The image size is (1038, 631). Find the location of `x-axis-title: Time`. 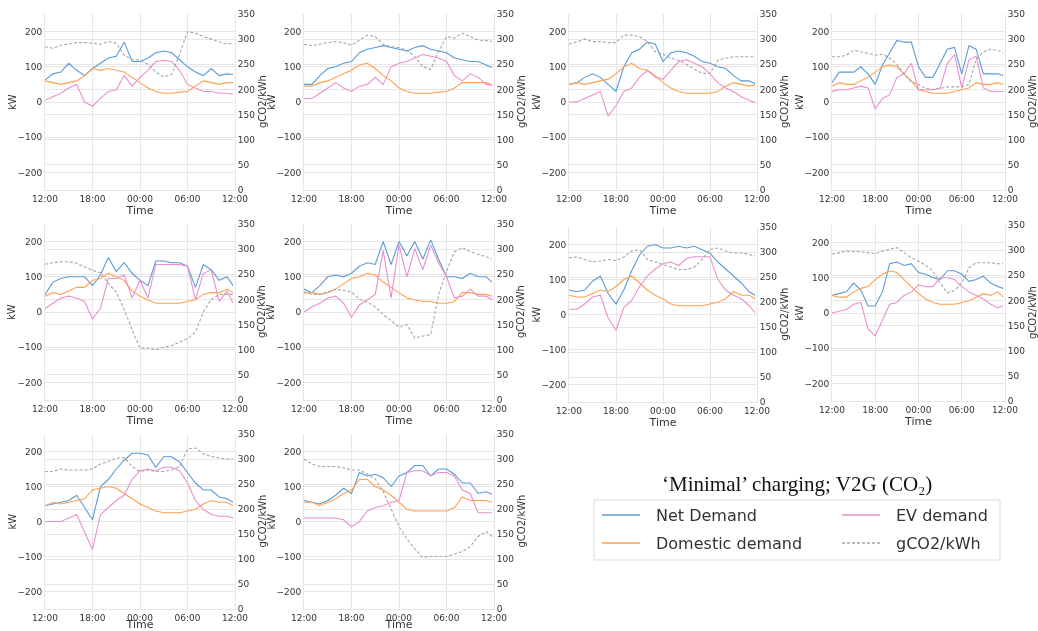

x-axis-title: Time is located at coordinates (918, 421).